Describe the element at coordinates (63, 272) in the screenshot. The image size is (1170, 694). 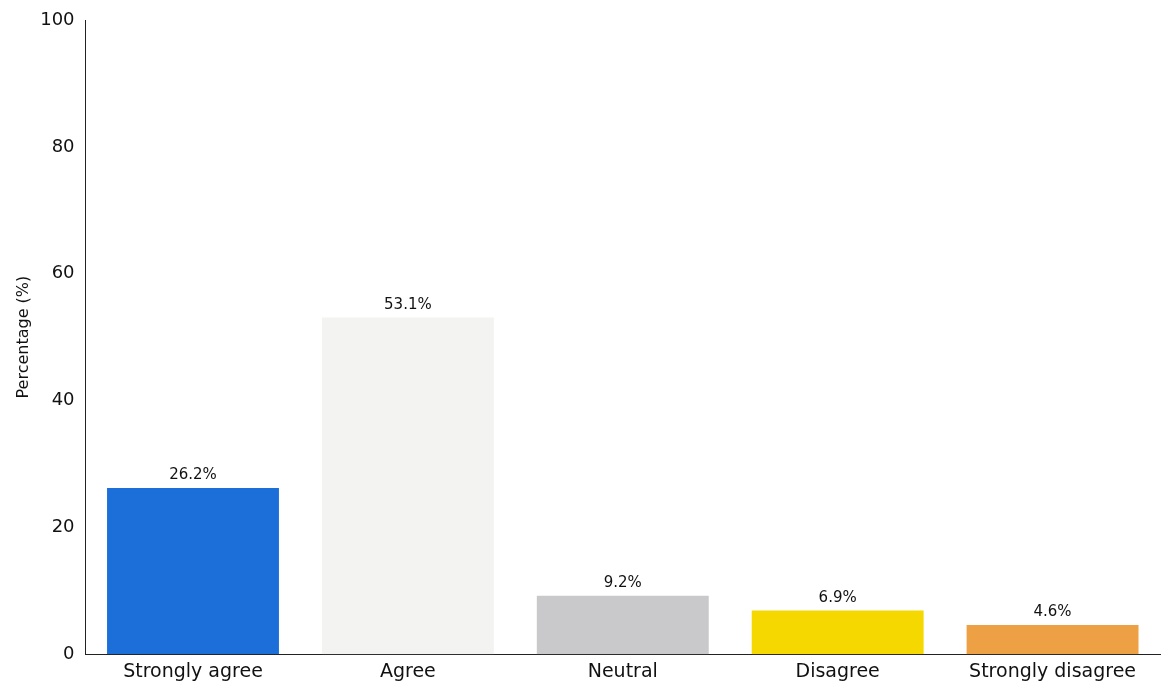
I see `y-tick-label: 60` at that location.